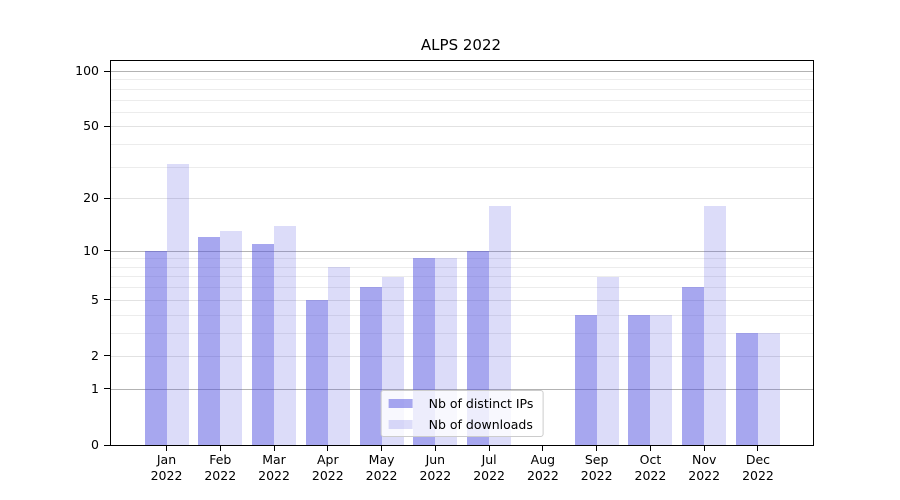 This screenshot has width=900, height=500. What do you see at coordinates (382, 448) in the screenshot?
I see `x-tick-may` at bounding box center [382, 448].